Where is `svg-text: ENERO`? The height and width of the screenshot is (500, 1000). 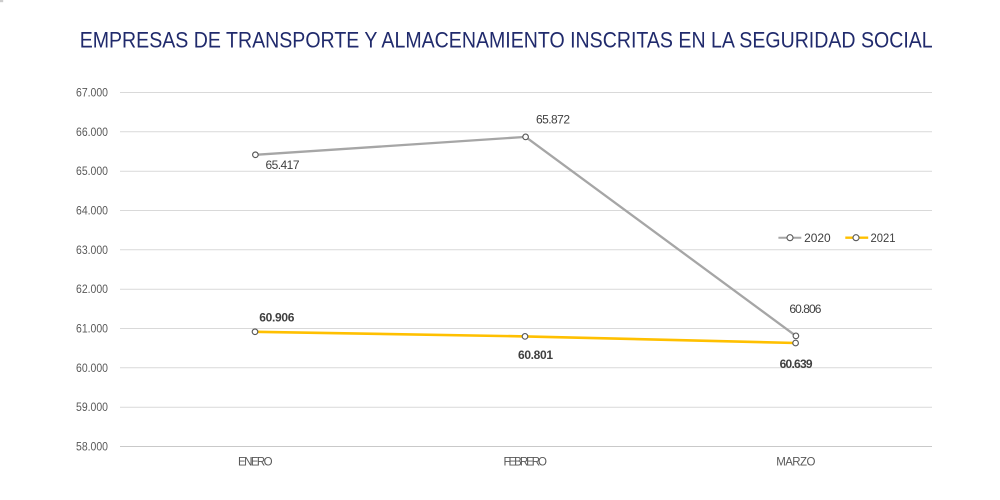
svg-text: ENERO is located at coordinates (255, 463).